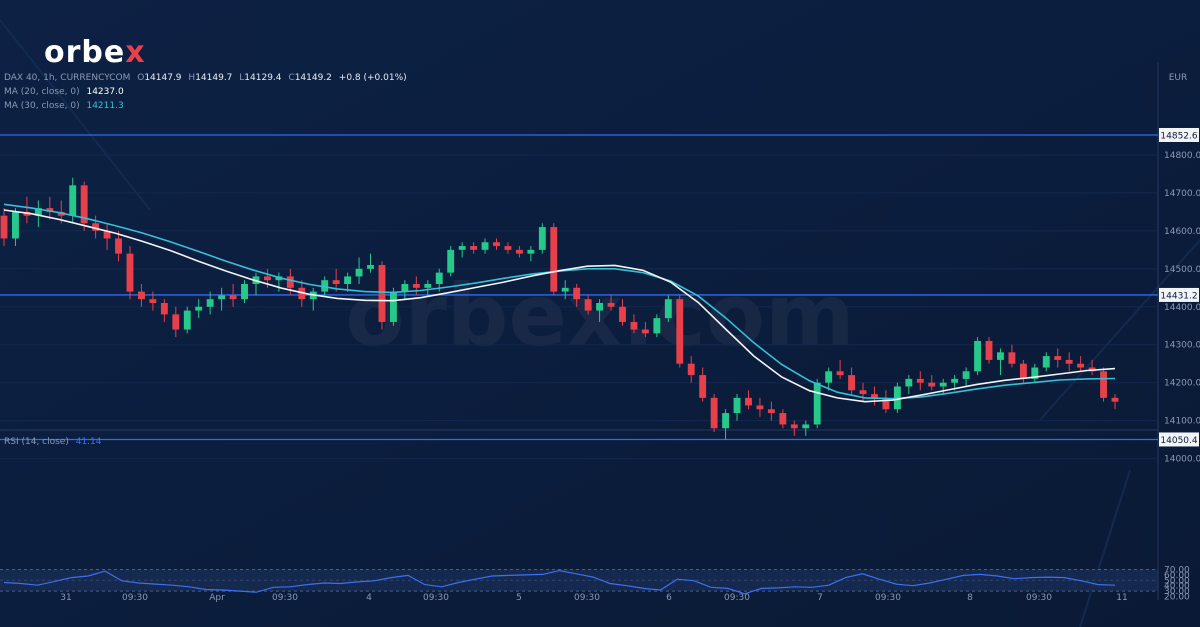 The width and height of the screenshot is (1200, 627). What do you see at coordinates (313, 78) in the screenshot?
I see `legend-close: 14149.2` at bounding box center [313, 78].